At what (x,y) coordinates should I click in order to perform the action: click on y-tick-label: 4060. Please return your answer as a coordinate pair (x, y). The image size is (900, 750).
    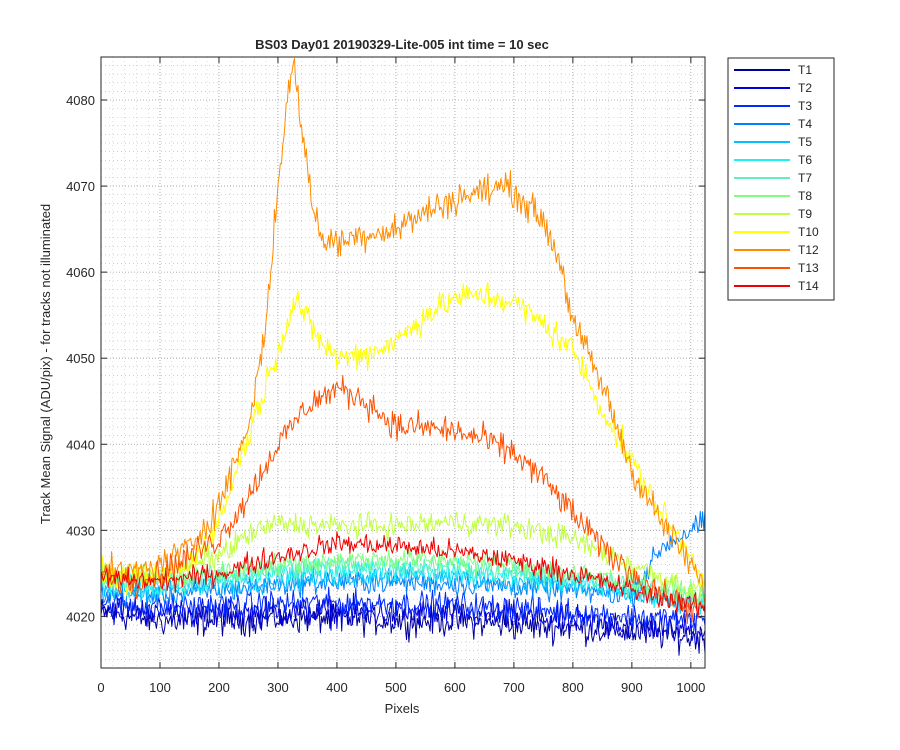
    Looking at the image, I should click on (80, 272).